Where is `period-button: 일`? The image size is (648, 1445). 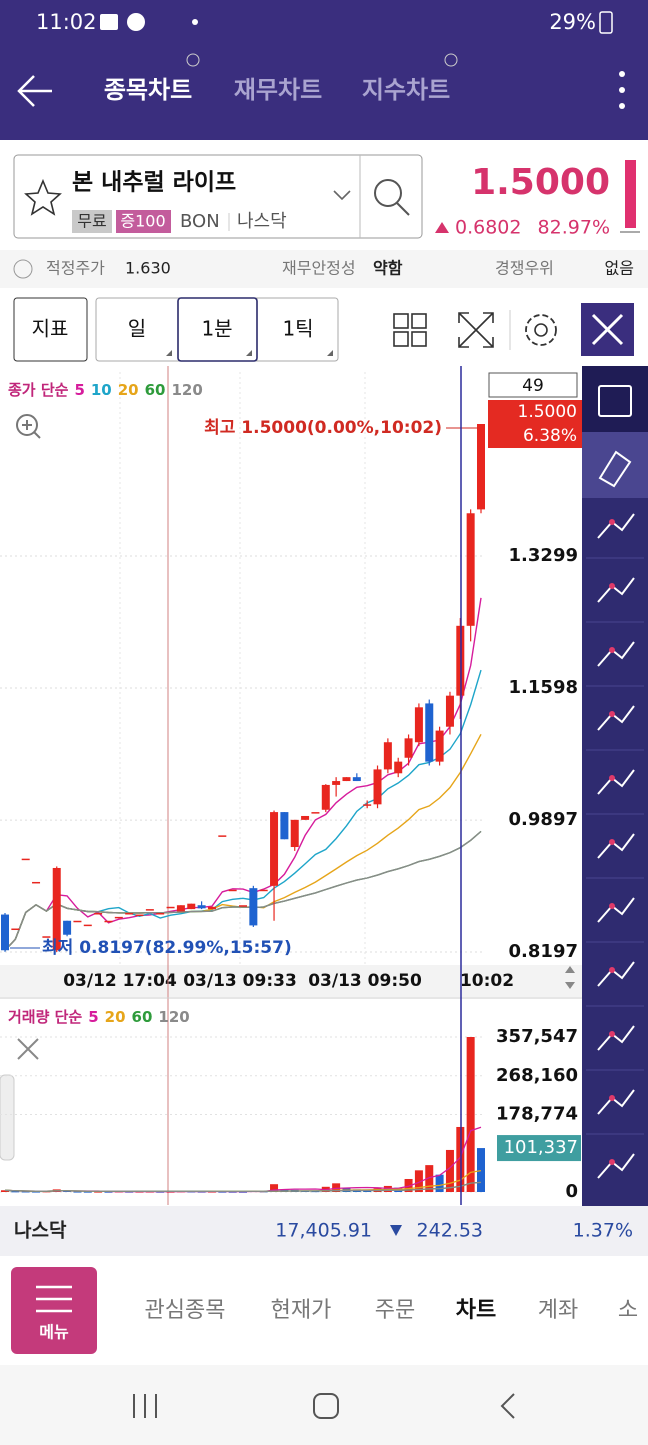 period-button: 일 is located at coordinates (137, 329).